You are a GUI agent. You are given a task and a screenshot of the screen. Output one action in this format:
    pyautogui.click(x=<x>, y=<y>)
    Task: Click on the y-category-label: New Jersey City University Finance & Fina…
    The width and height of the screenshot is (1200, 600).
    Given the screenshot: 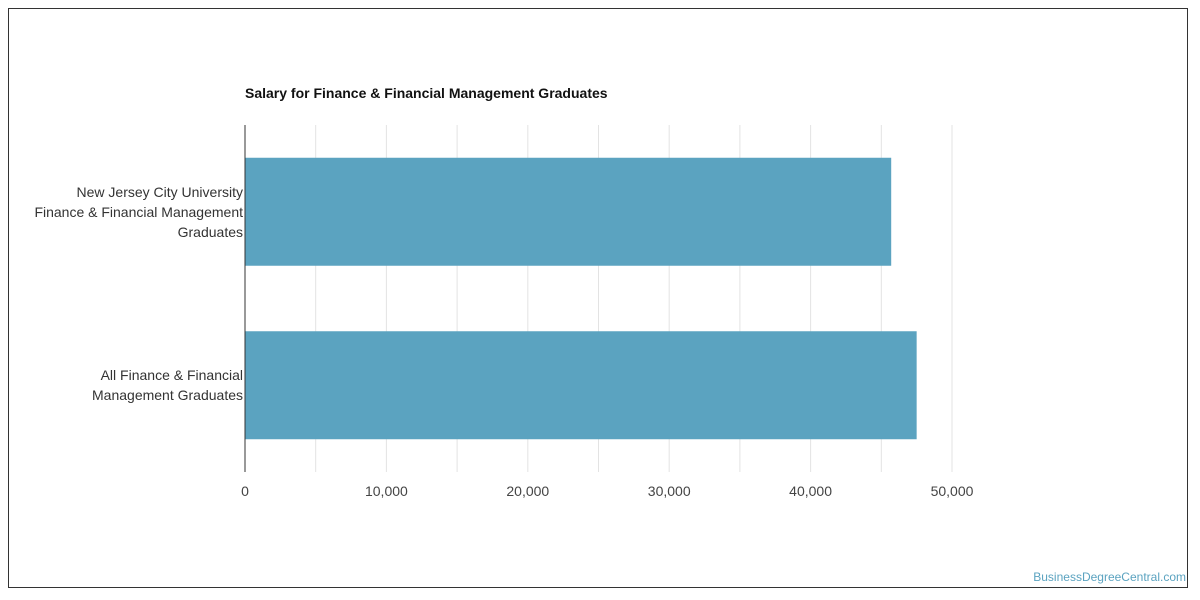 What is the action you would take?
    pyautogui.click(x=138, y=212)
    